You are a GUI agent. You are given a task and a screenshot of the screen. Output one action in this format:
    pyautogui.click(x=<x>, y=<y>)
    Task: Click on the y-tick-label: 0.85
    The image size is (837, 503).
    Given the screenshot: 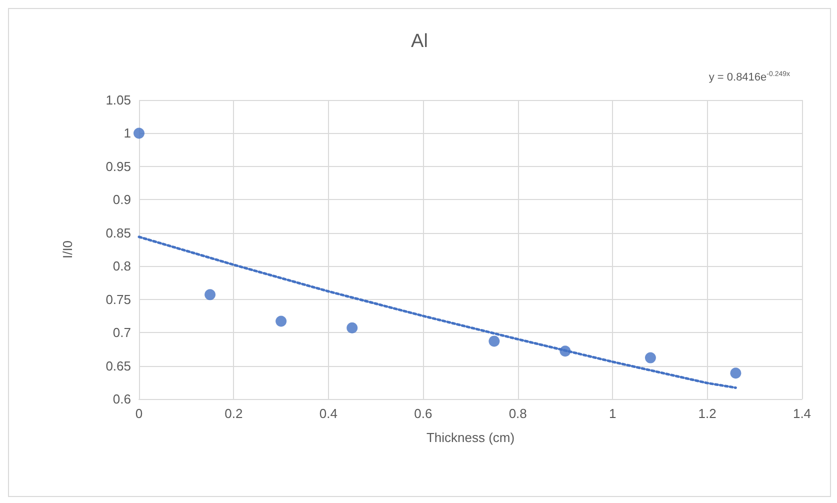 What is the action you would take?
    pyautogui.click(x=118, y=232)
    